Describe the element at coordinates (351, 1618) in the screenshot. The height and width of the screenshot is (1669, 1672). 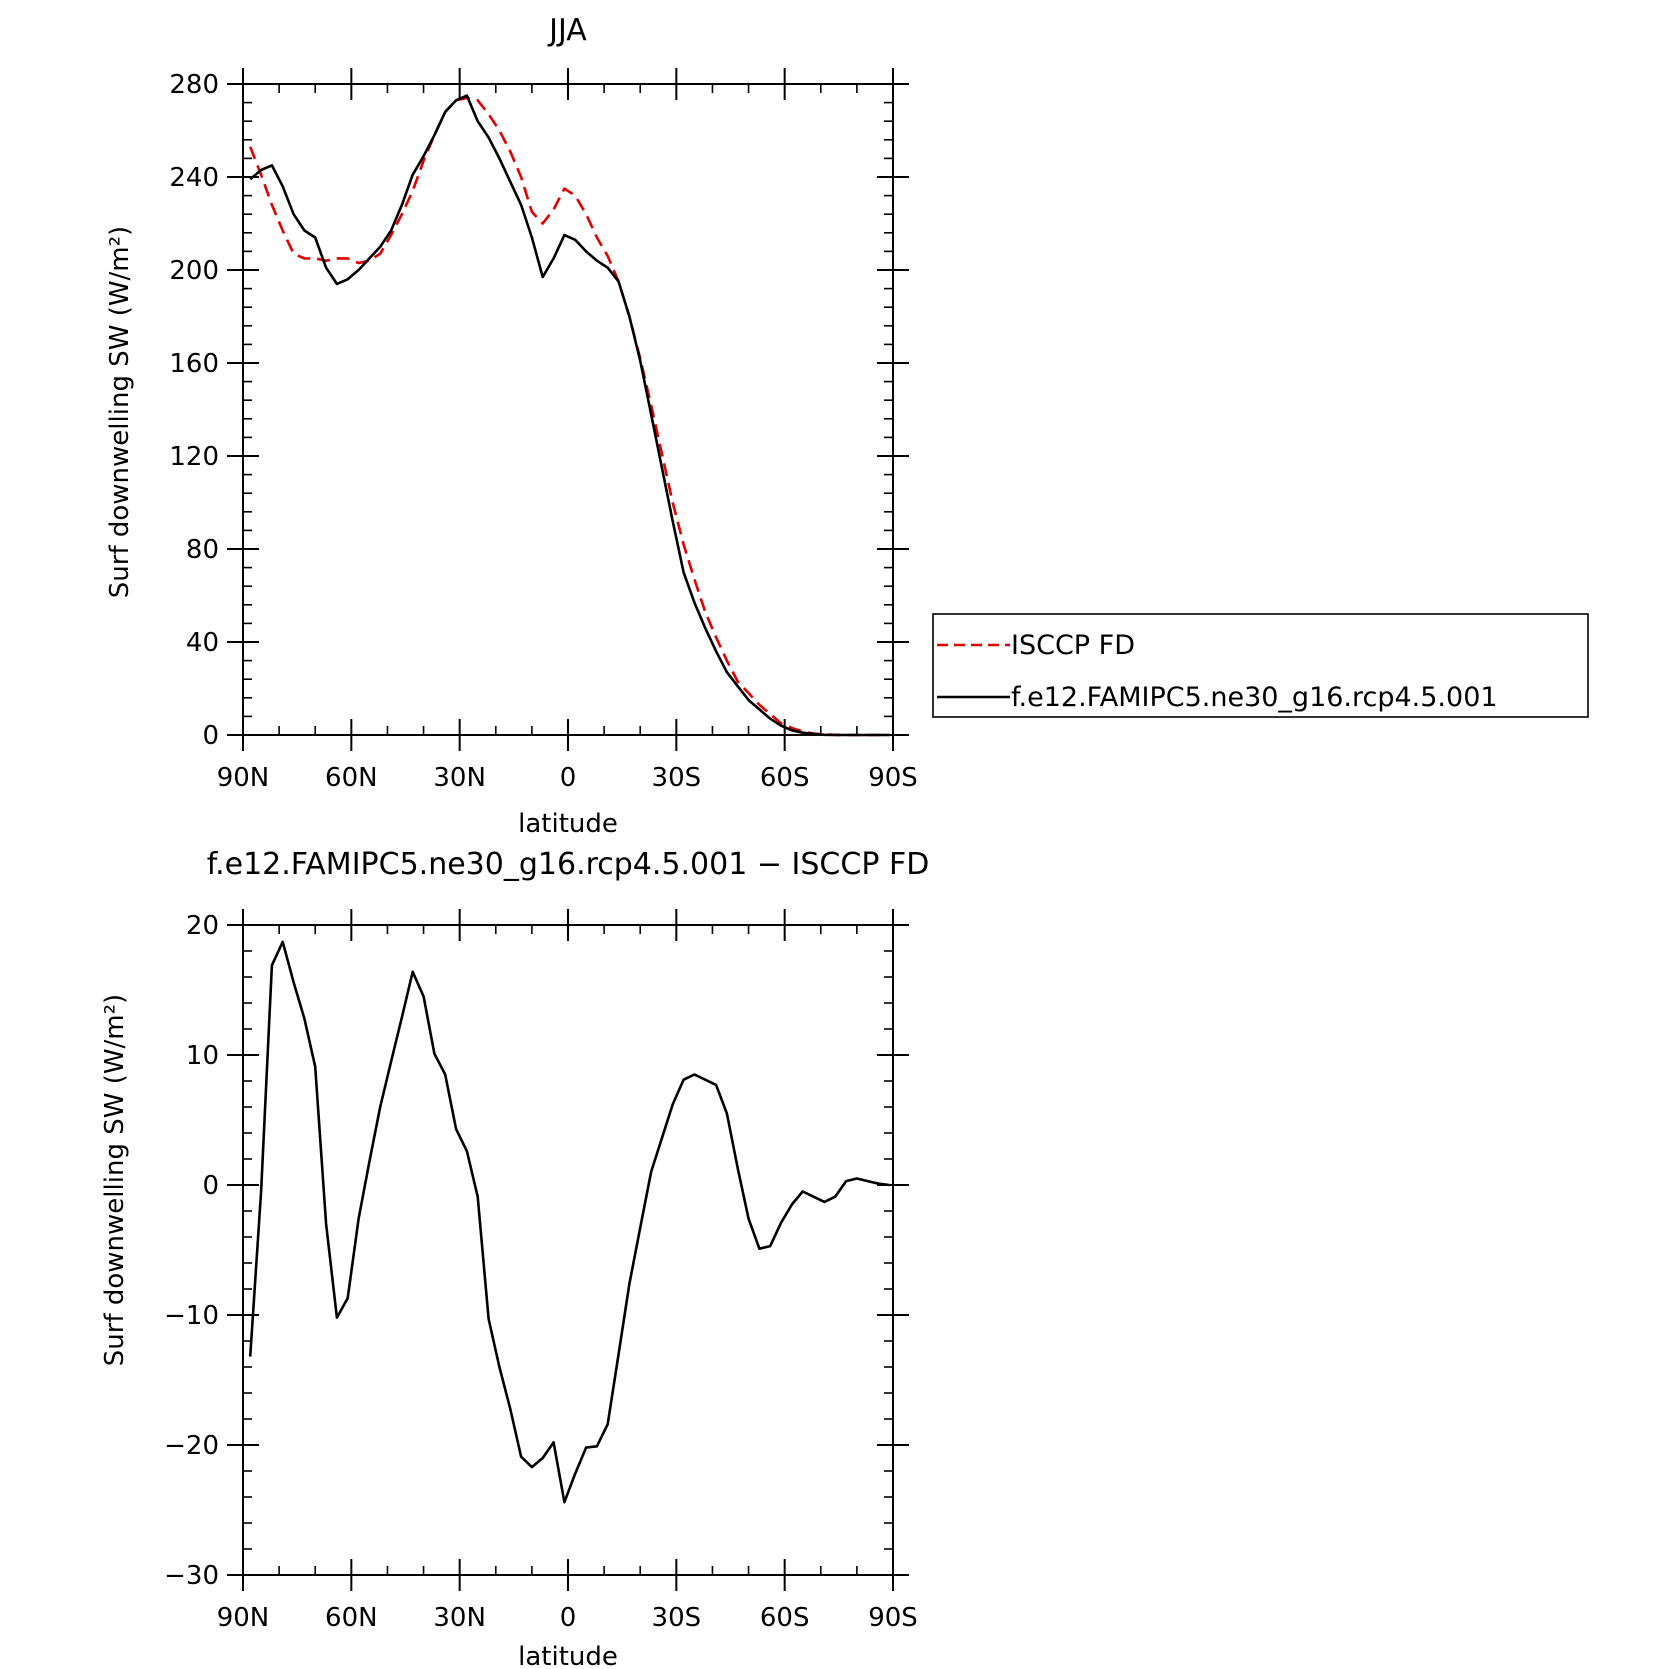
I see `bottom-x-tick-label: 60N` at that location.